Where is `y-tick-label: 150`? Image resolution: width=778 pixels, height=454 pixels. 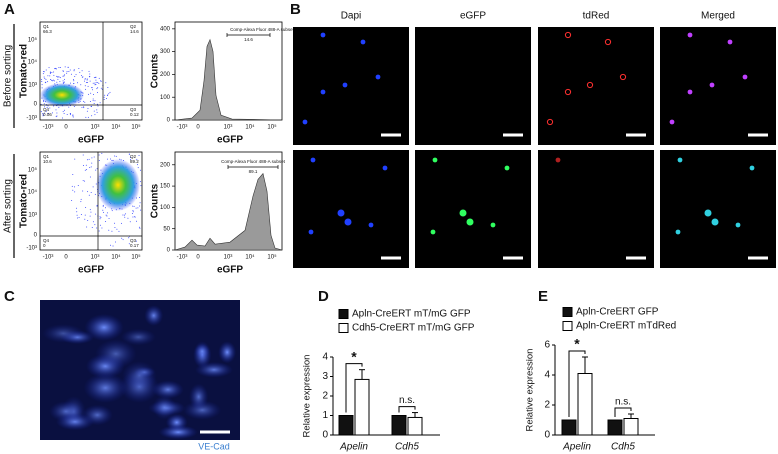 y-tick-label: 150 is located at coordinates (165, 187).